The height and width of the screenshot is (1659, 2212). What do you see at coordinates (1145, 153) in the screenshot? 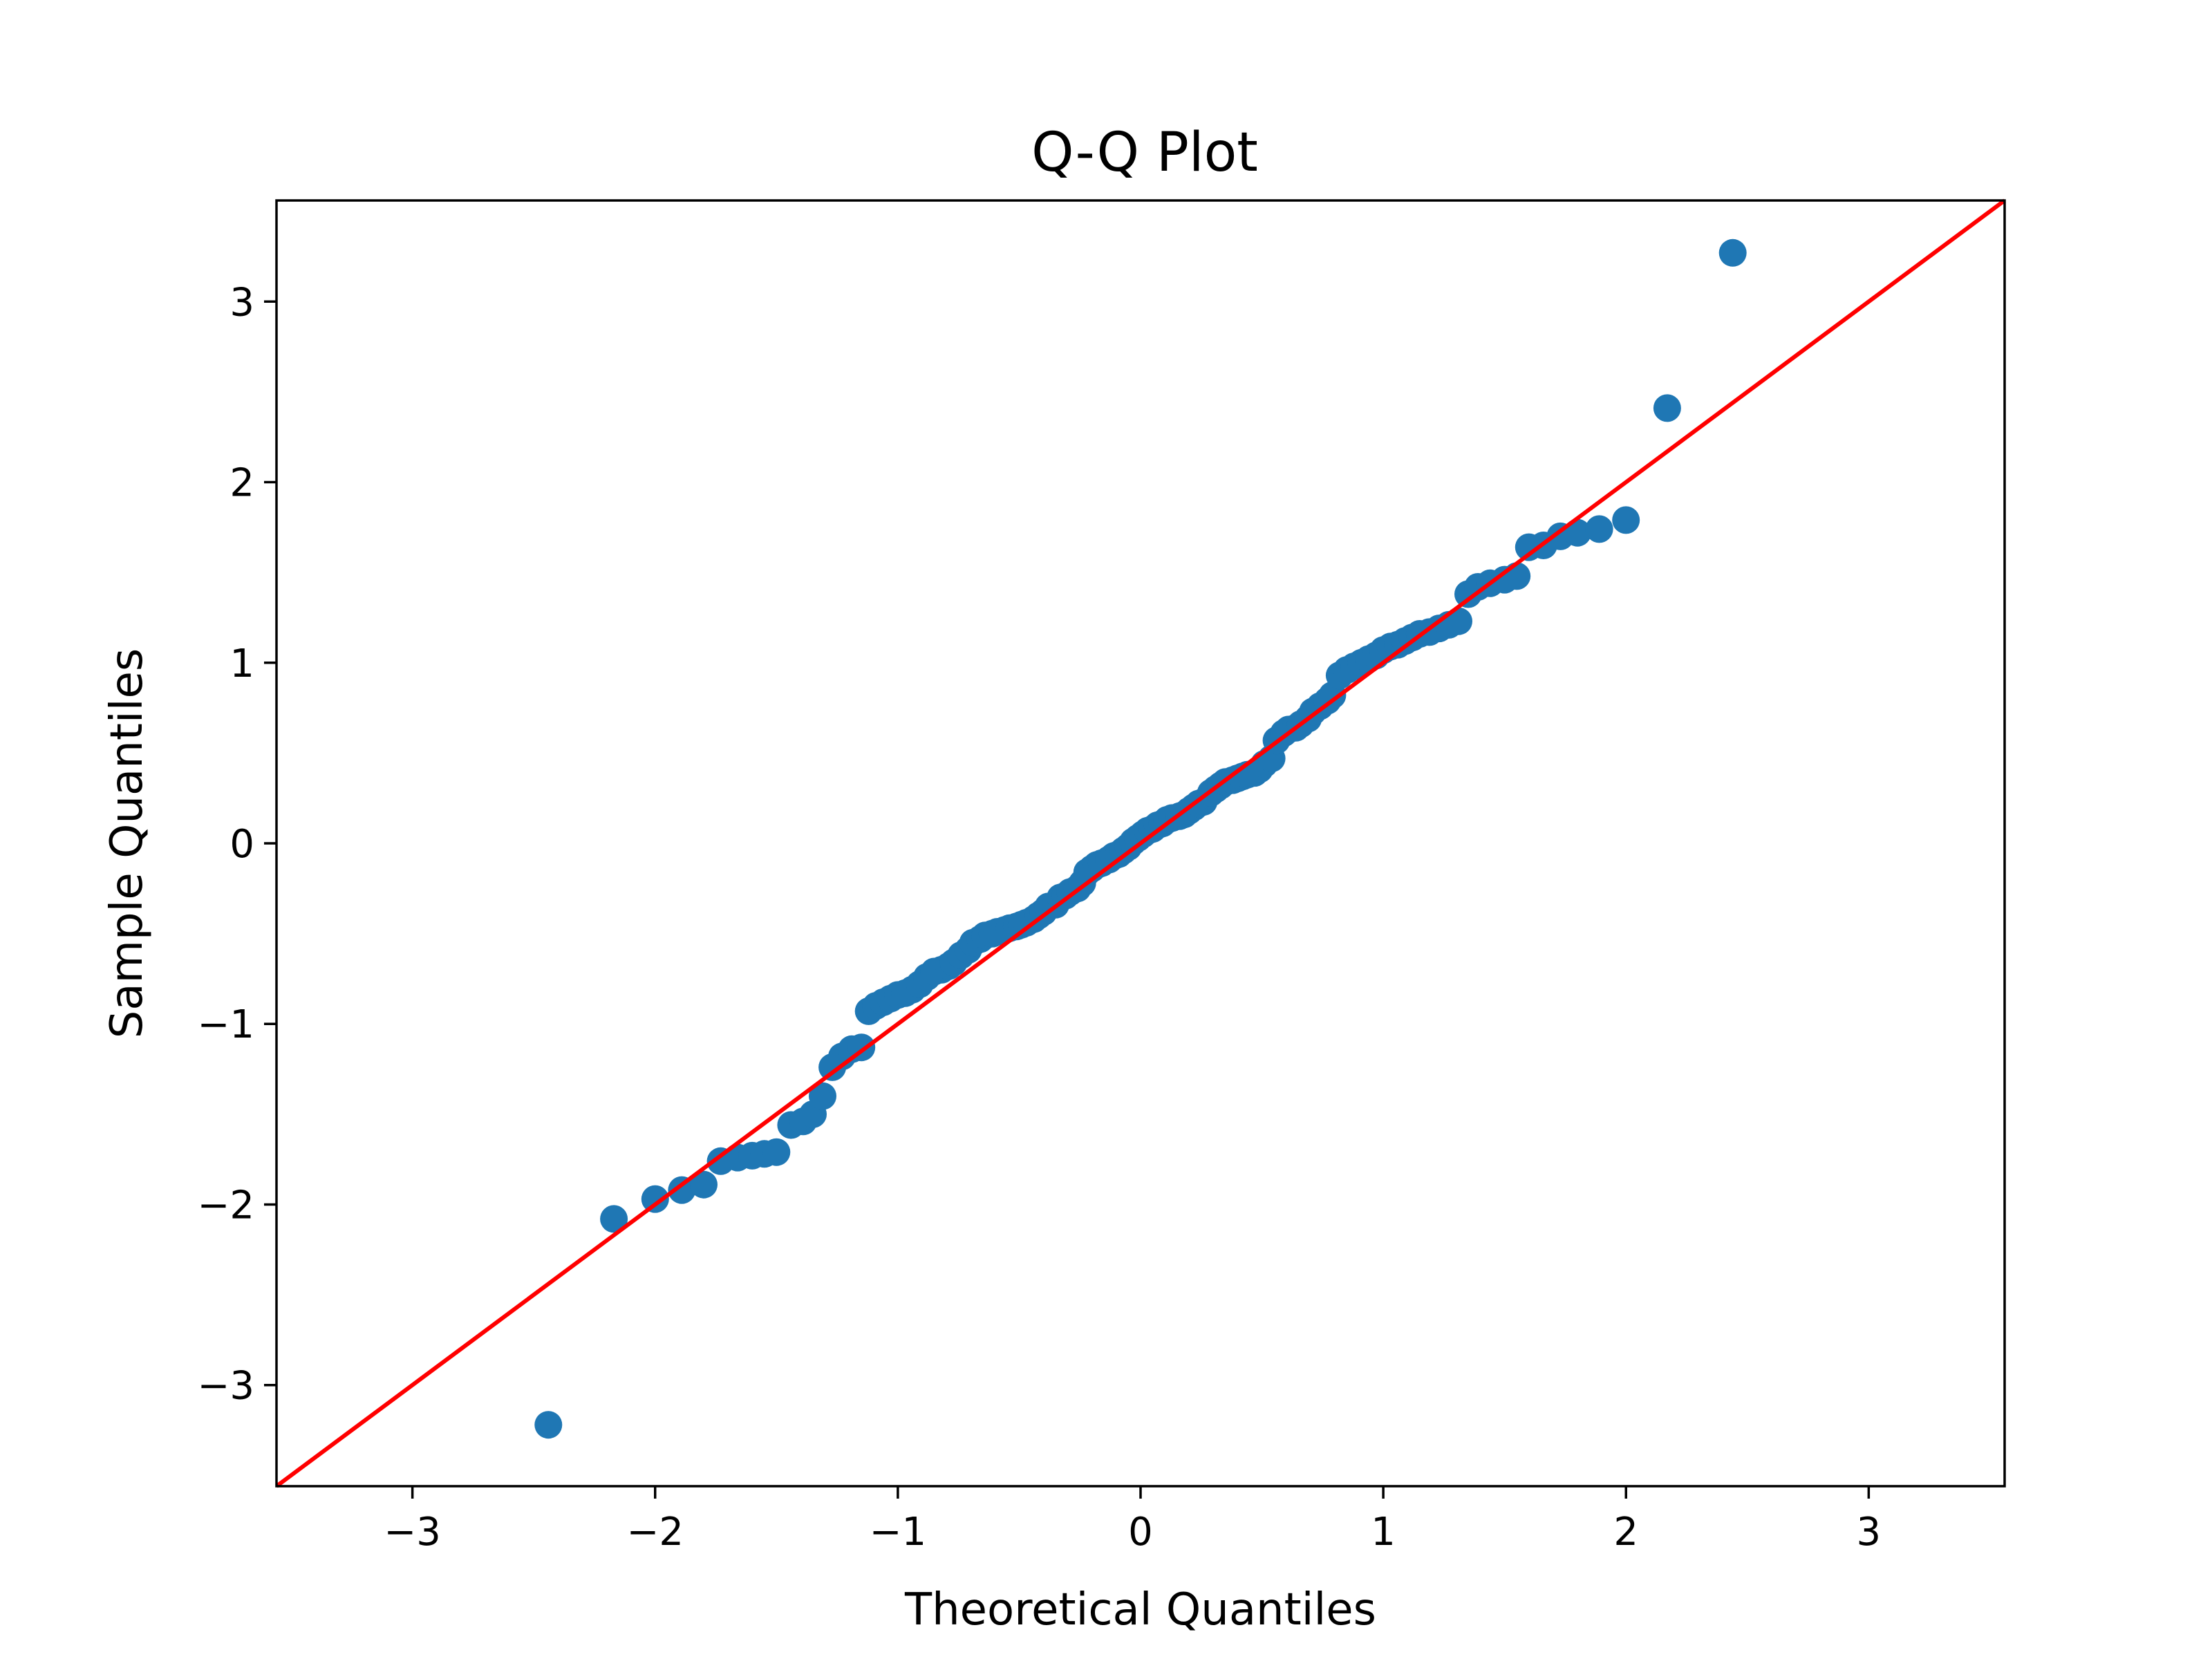
I see `chart-title: Q-Q Plot` at bounding box center [1145, 153].